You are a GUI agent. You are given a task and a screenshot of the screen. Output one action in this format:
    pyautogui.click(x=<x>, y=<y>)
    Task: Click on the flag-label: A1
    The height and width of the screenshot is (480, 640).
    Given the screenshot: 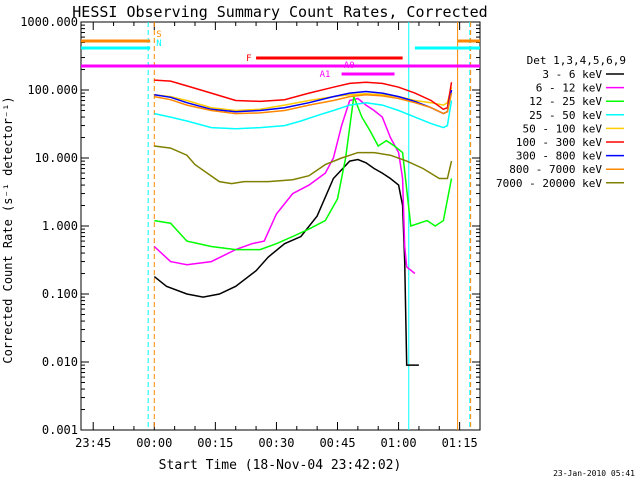 What is the action you would take?
    pyautogui.click(x=325, y=75)
    